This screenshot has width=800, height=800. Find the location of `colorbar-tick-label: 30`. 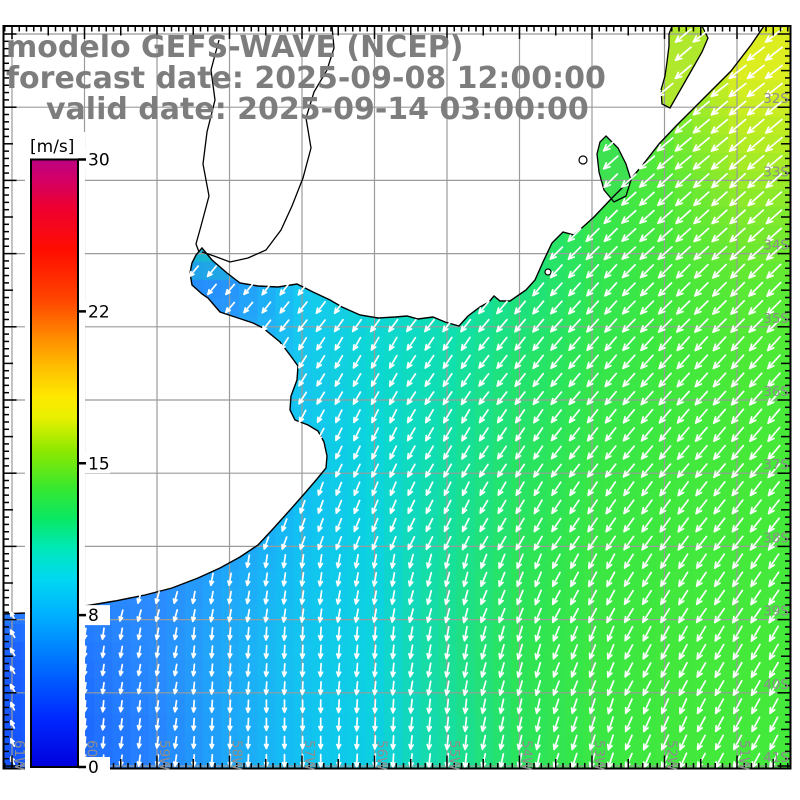

colorbar-tick-label: 30 is located at coordinates (99, 161).